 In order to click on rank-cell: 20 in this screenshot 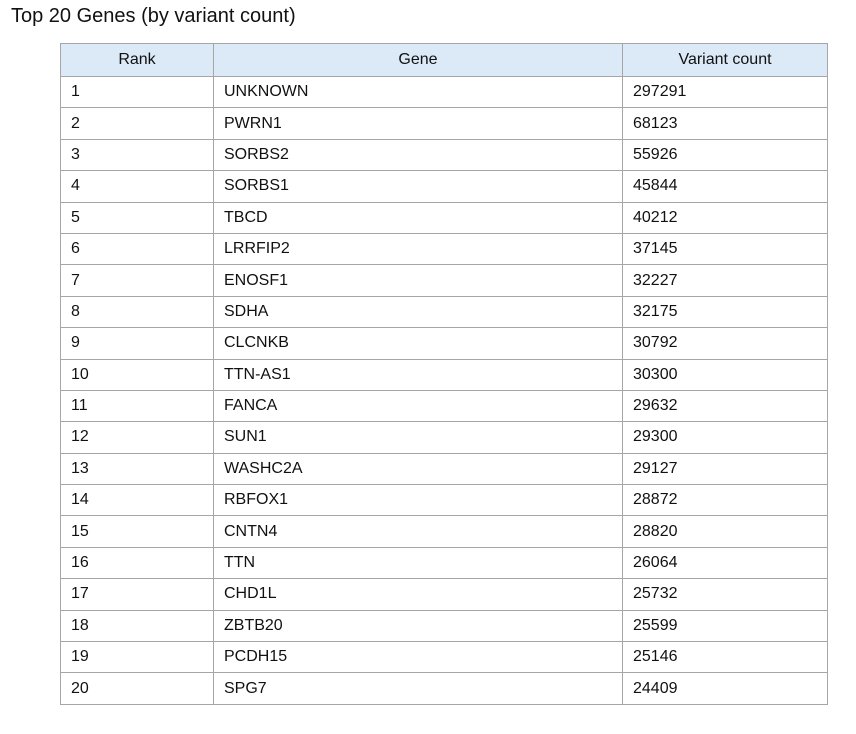, I will do `click(137, 688)`.